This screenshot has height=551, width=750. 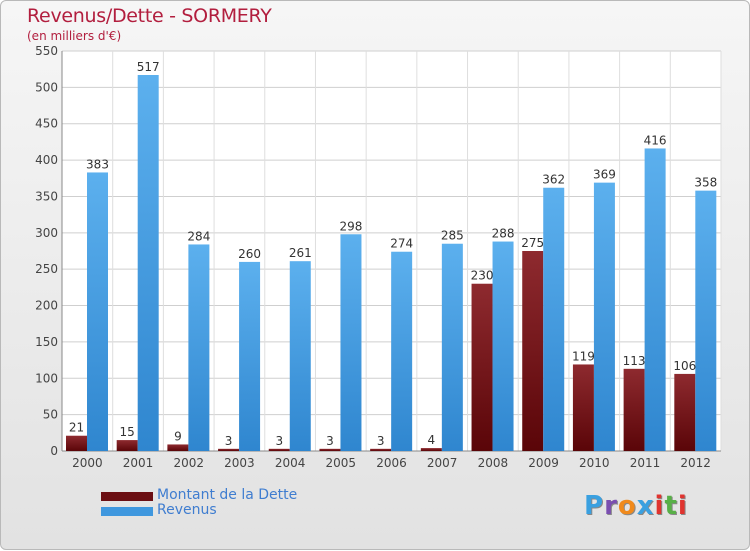 I want to click on logo-letter: t, so click(x=671, y=506).